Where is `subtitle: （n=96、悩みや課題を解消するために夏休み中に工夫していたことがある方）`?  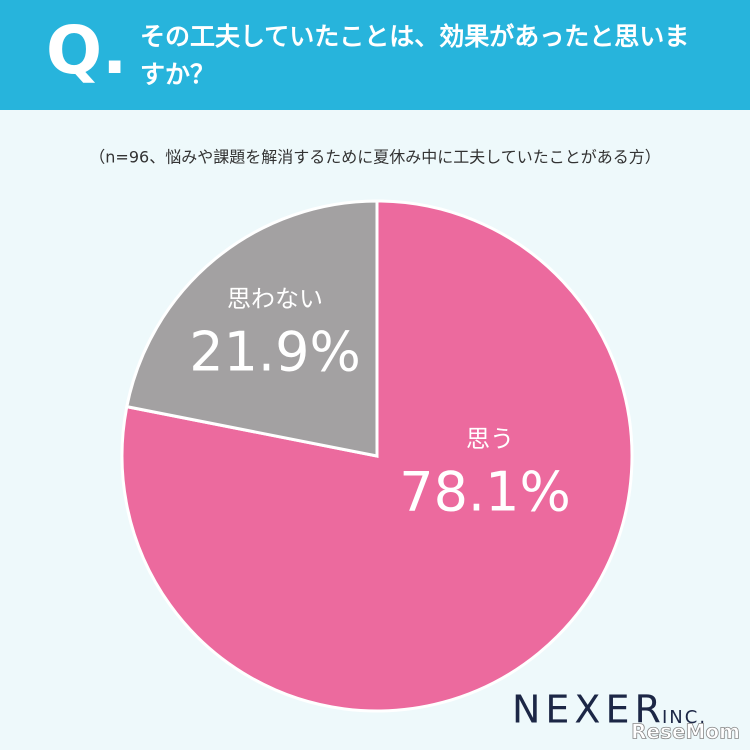 subtitle: （n=96、悩みや課題を解消するために夏休み中に工夫していたことがある方） is located at coordinates (374, 157).